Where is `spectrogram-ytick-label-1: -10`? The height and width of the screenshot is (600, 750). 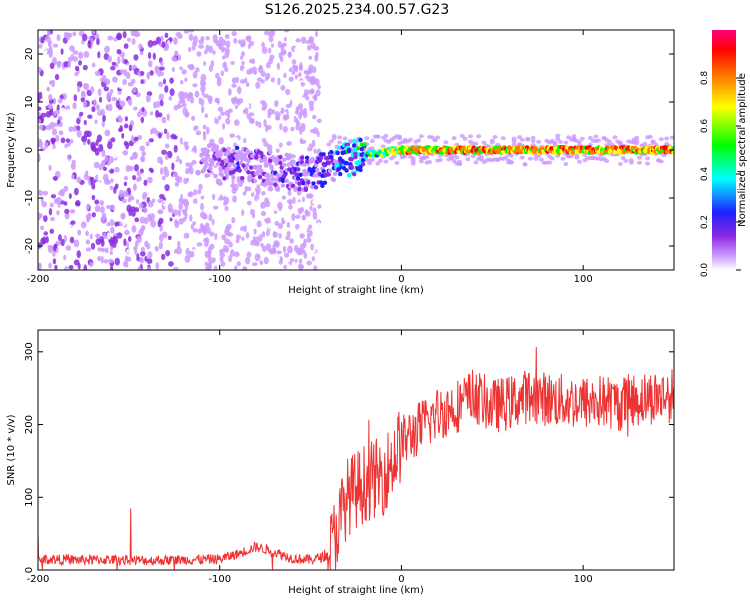
spectrogram-ytick-label-1: -10 is located at coordinates (29, 198).